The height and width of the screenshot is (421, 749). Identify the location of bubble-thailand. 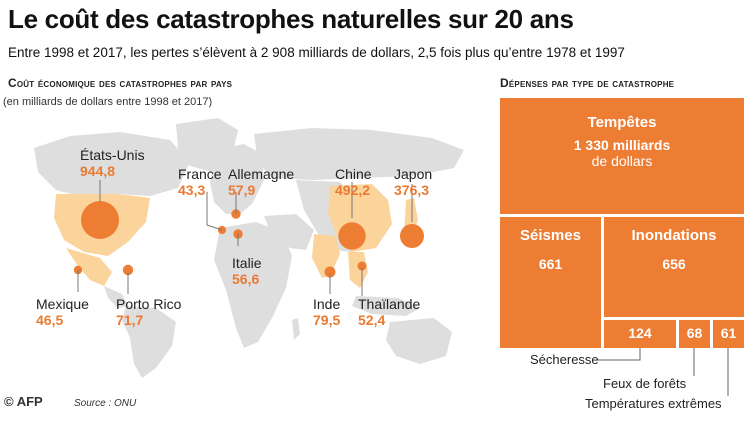
(362, 266).